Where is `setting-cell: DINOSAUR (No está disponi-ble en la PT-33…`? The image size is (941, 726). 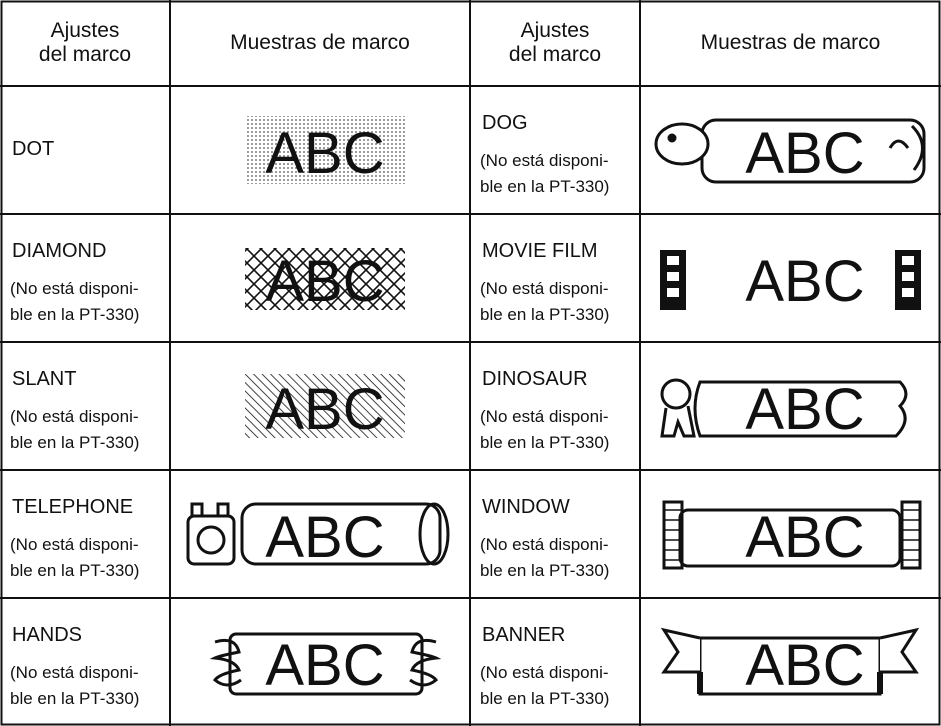
setting-cell: DINOSAUR (No está disponi-ble en la PT-33… is located at coordinates (555, 406).